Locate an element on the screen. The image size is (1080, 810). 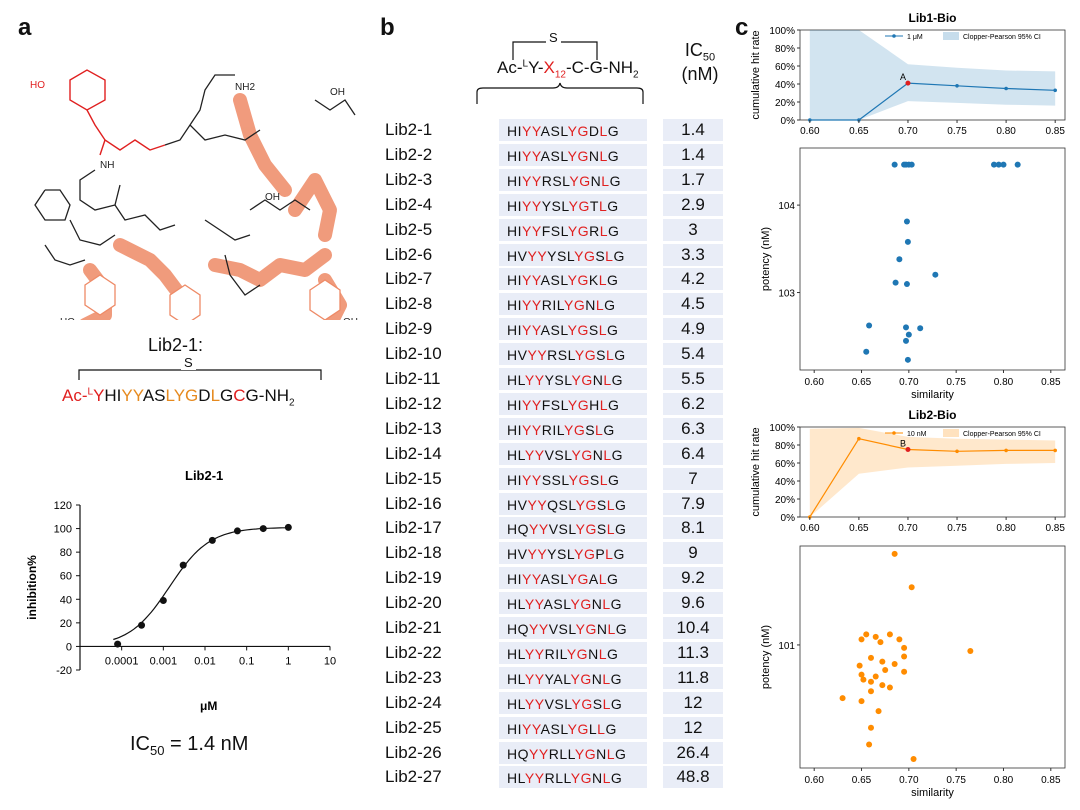
annotation-label: A is located at coordinates (903, 77).